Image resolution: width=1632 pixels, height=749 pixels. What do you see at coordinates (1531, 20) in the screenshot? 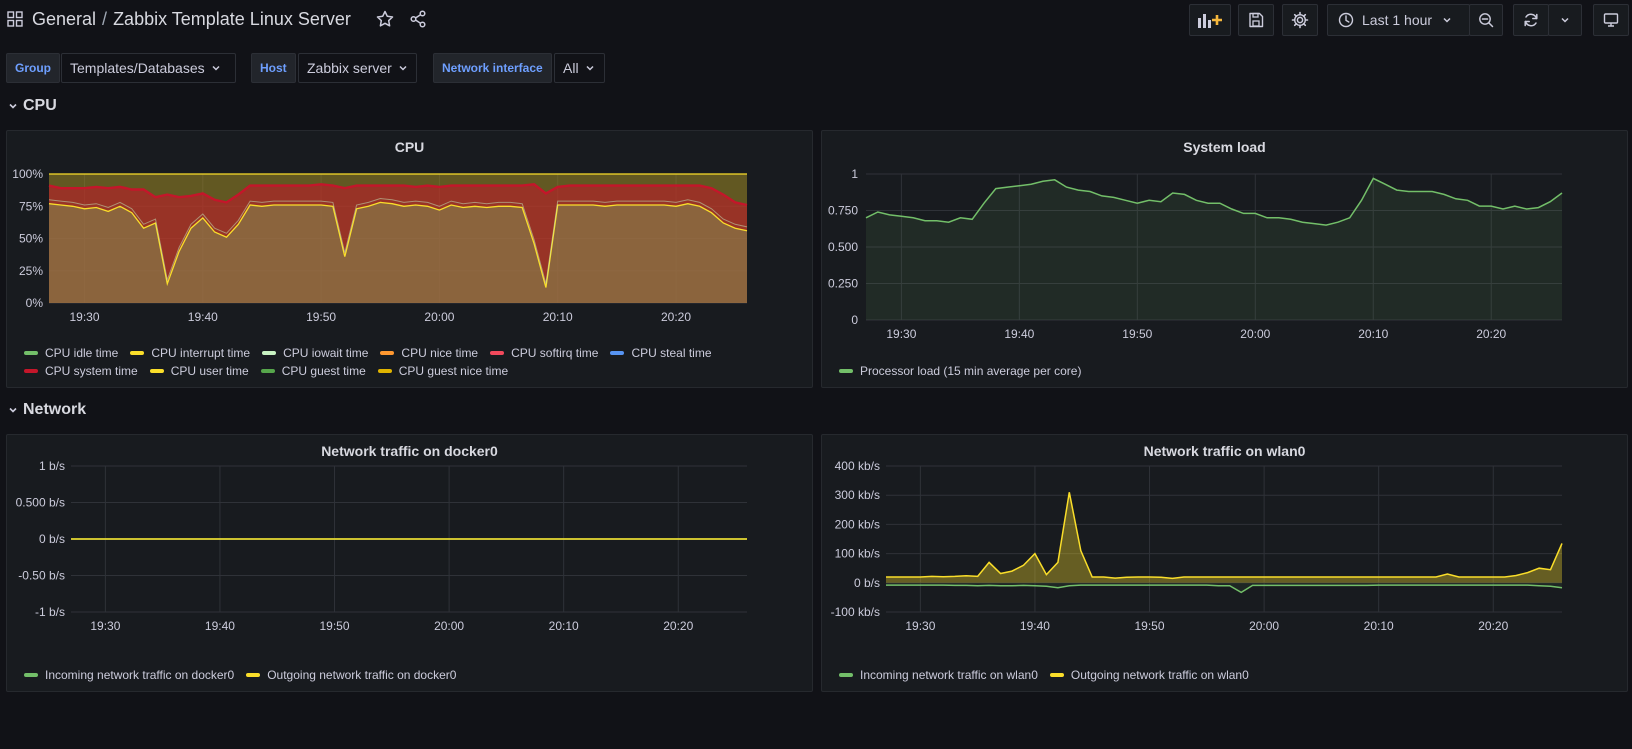
I see `refresh-button` at bounding box center [1531, 20].